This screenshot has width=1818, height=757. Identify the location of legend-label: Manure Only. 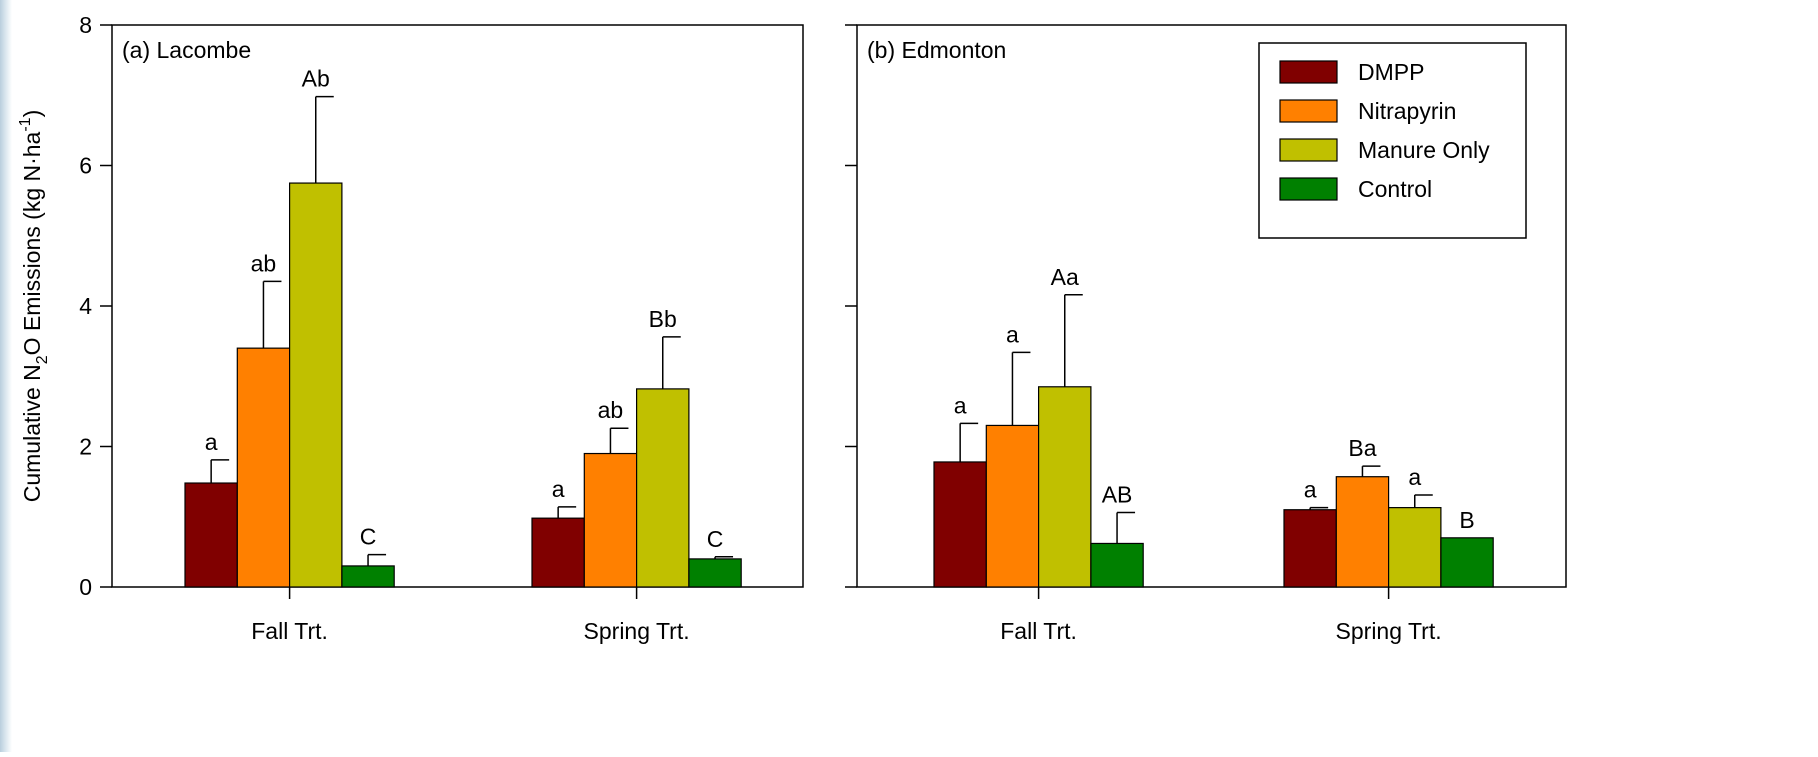
(1424, 150).